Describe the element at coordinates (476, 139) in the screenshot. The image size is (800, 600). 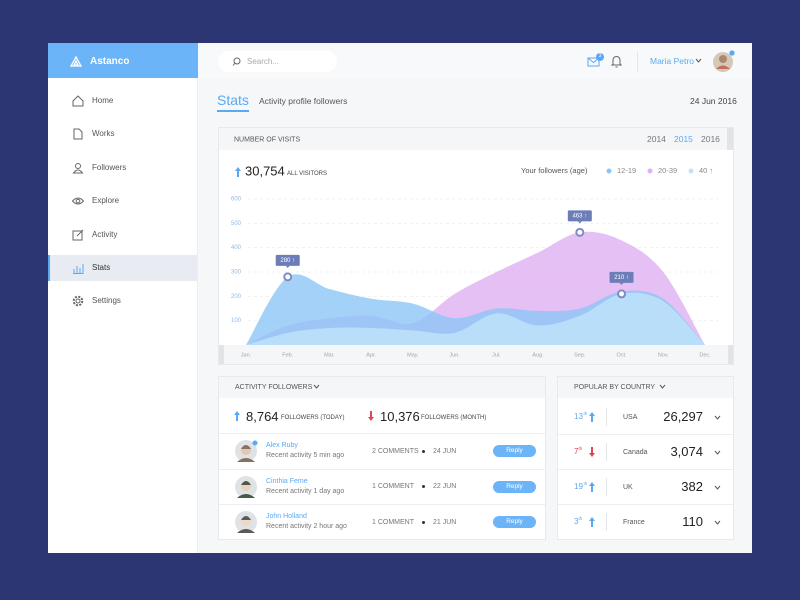
I see `chart-header` at that location.